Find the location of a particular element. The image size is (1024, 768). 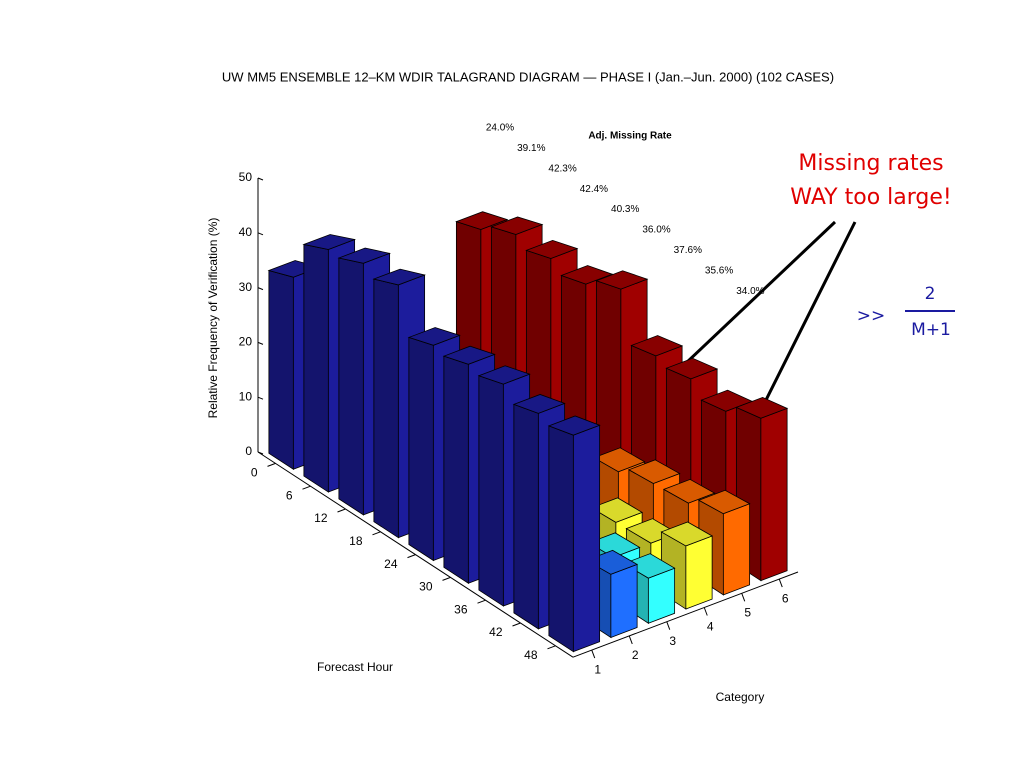

missing-rate-label: 37.6% is located at coordinates (688, 250).